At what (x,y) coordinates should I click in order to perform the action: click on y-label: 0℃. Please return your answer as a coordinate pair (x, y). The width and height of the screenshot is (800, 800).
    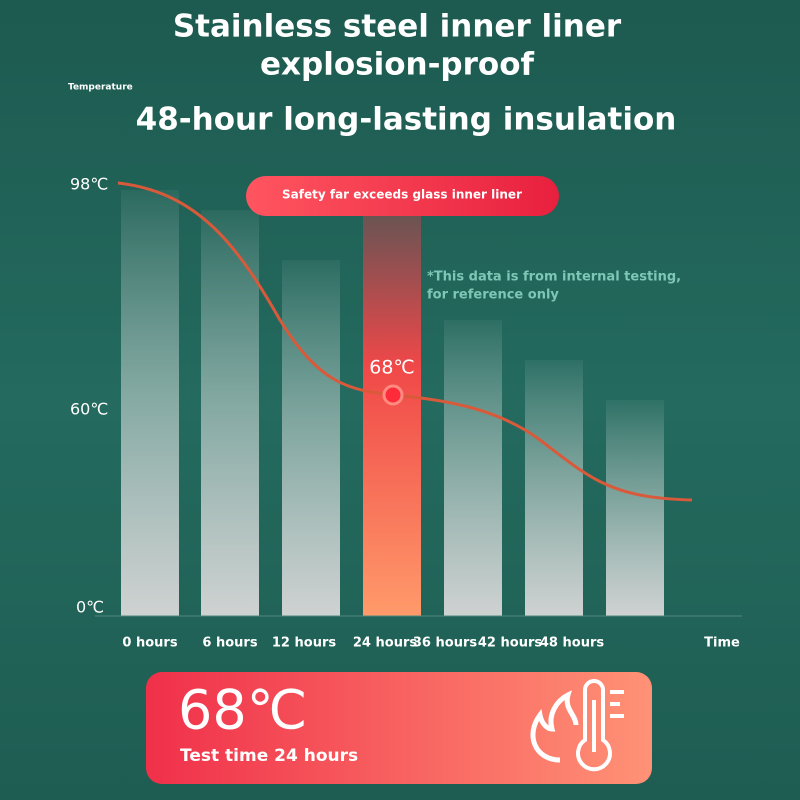
    Looking at the image, I should click on (90, 607).